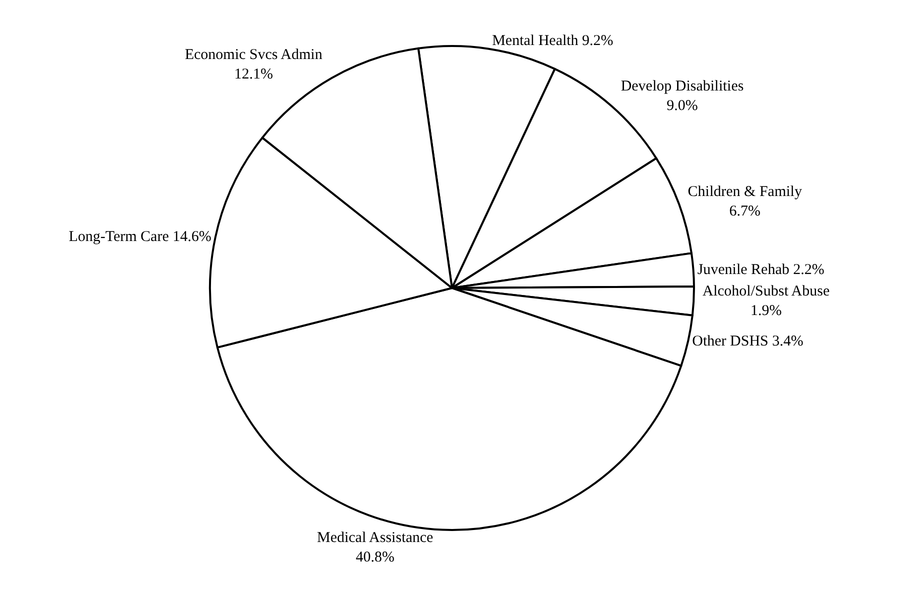 The height and width of the screenshot is (591, 912). Describe the element at coordinates (553, 40) in the screenshot. I see `slice-label: Mental Health 9.2%` at that location.